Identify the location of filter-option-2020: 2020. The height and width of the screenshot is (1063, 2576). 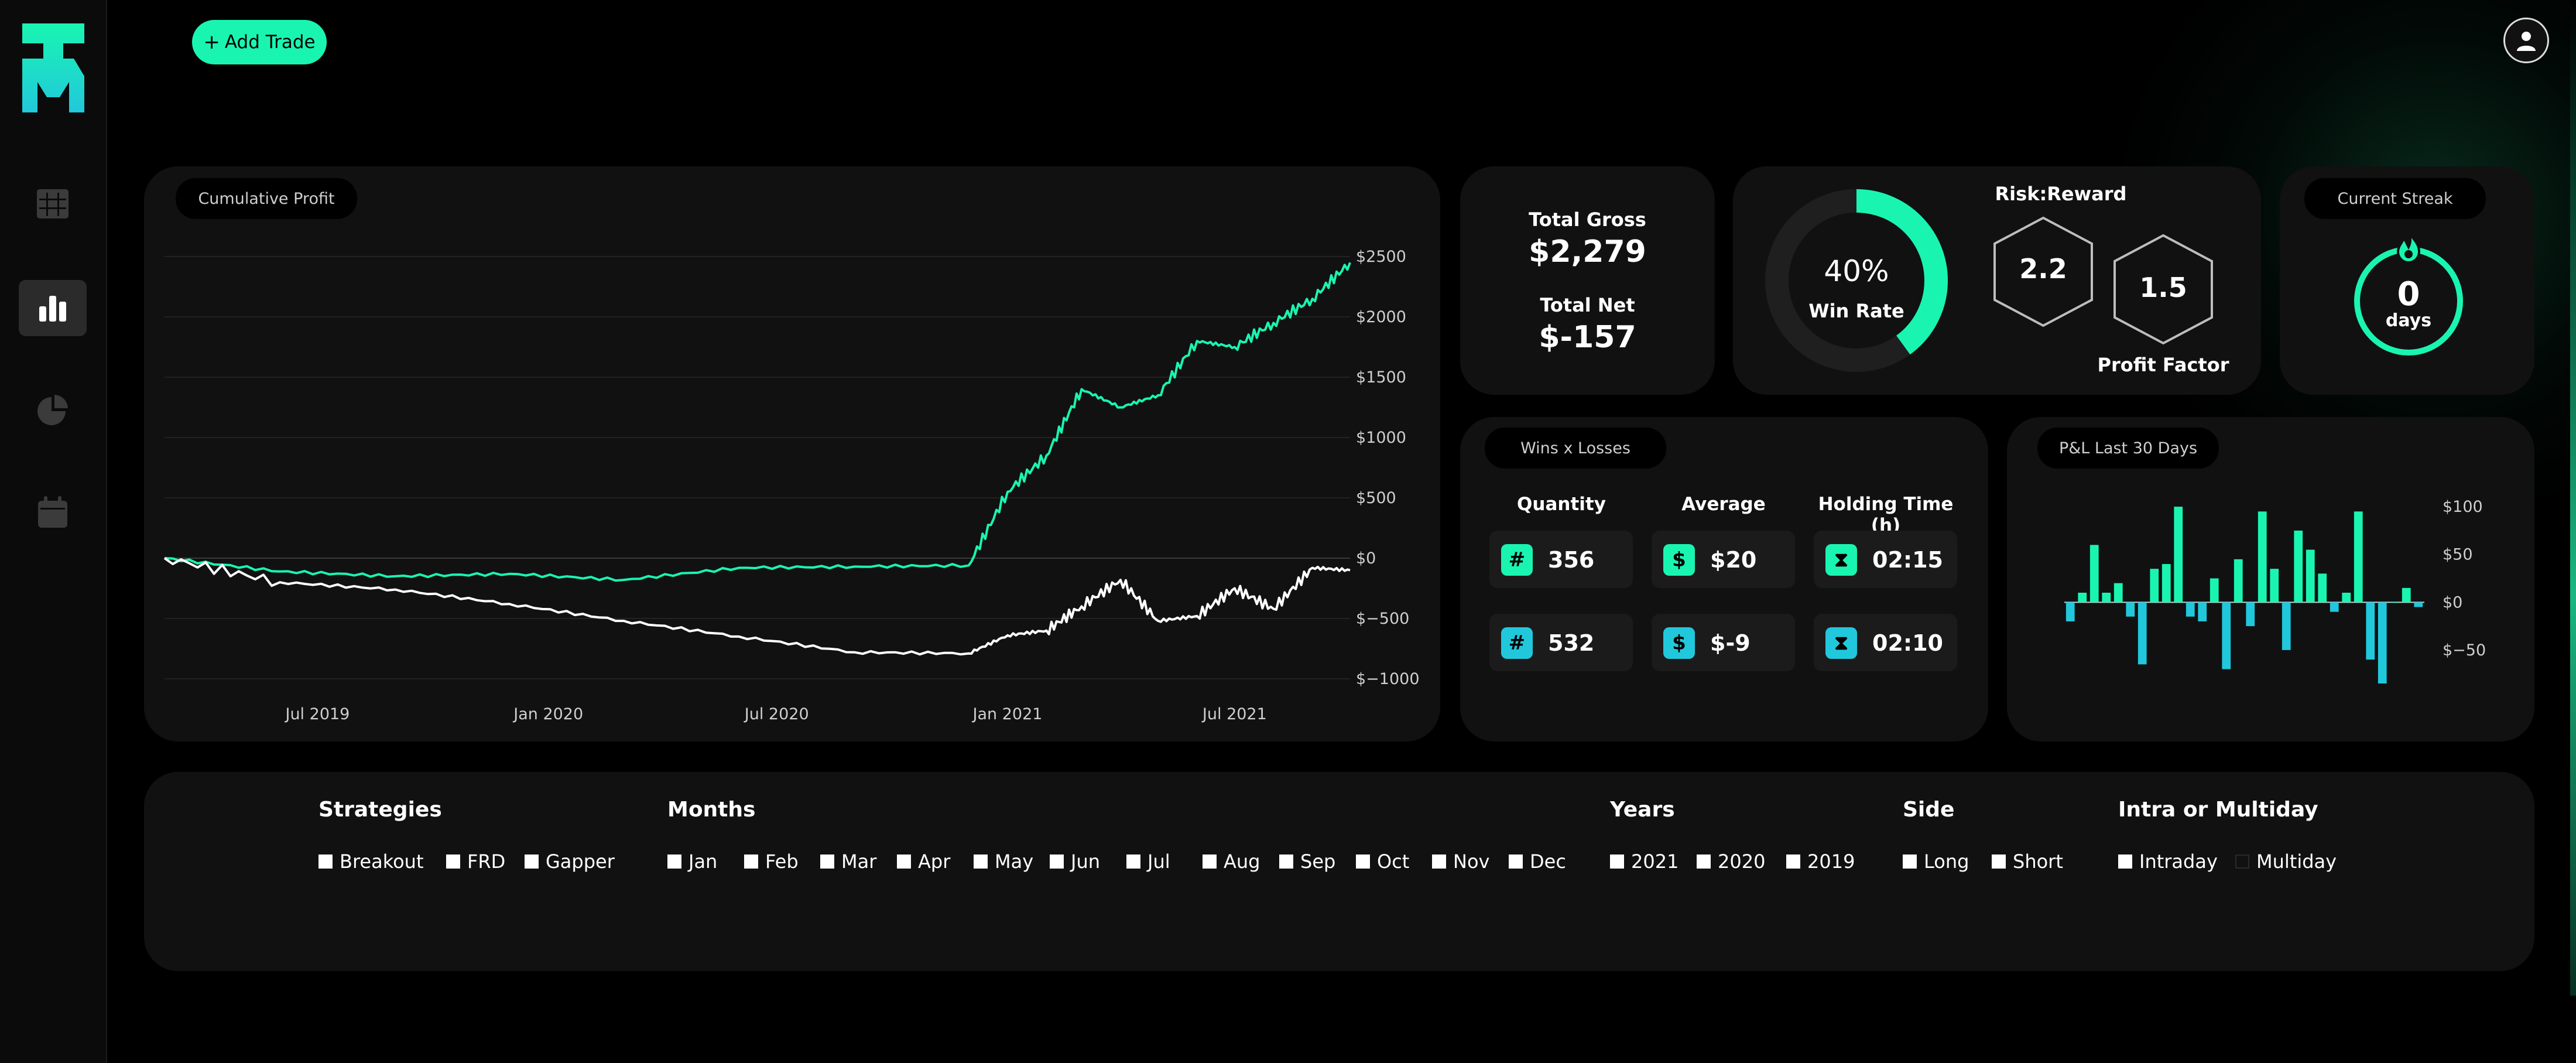
(1731, 861).